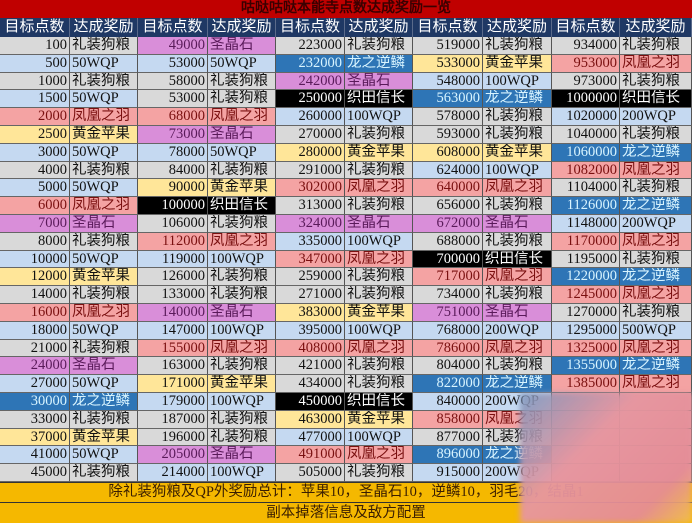  What do you see at coordinates (173, 81) in the screenshot?
I see `points-cell: 58000` at bounding box center [173, 81].